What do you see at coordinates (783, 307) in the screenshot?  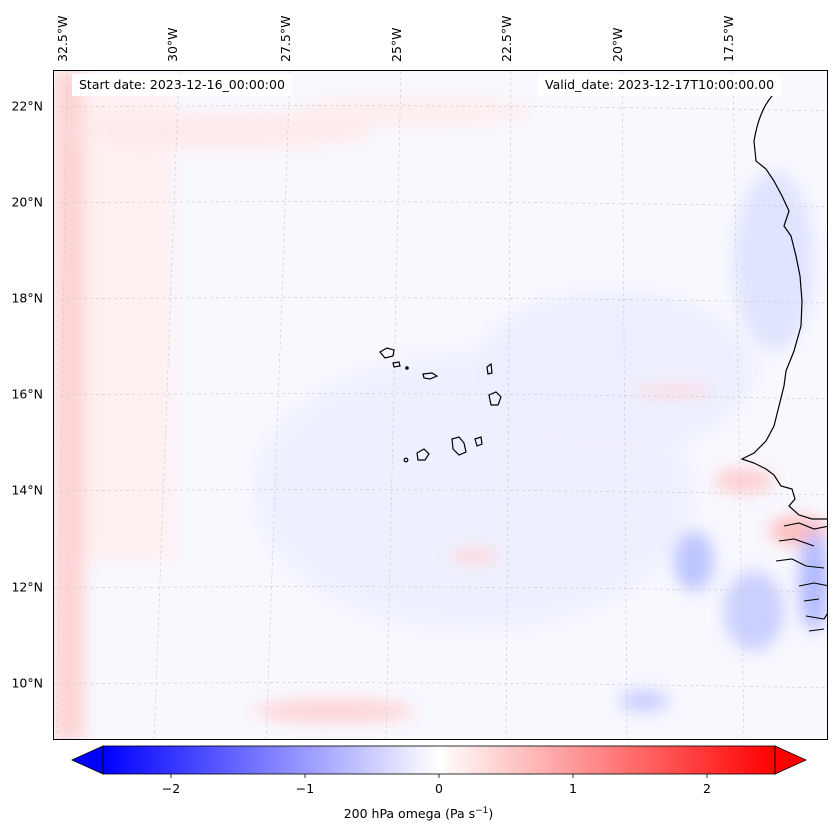 I see `coastline` at bounding box center [783, 307].